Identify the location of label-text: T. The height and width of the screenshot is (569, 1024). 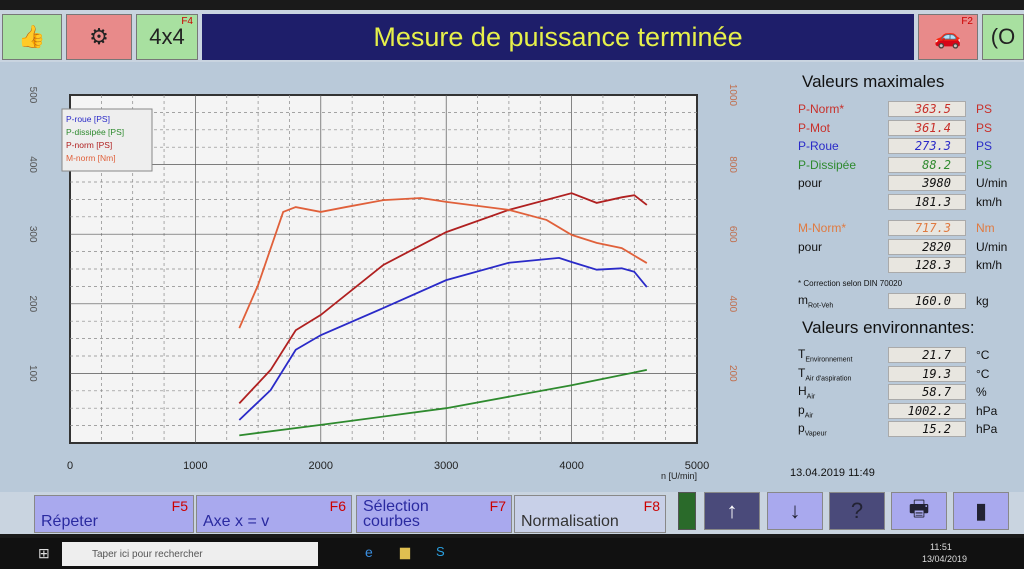
(802, 354).